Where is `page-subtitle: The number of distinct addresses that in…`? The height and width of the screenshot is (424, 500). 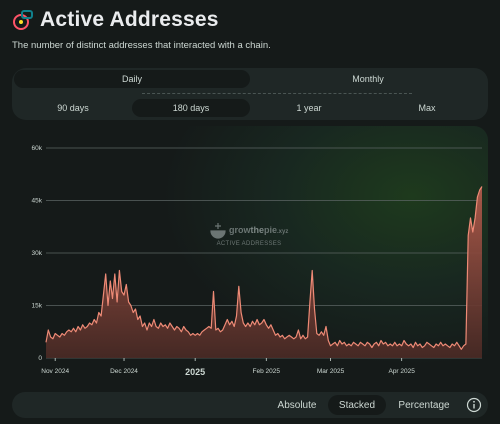 page-subtitle: The number of distinct addresses that in… is located at coordinates (141, 45).